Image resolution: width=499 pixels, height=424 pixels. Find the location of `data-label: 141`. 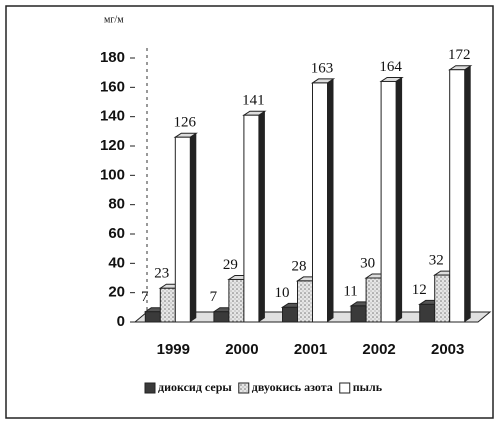

data-label: 141 is located at coordinates (253, 101).